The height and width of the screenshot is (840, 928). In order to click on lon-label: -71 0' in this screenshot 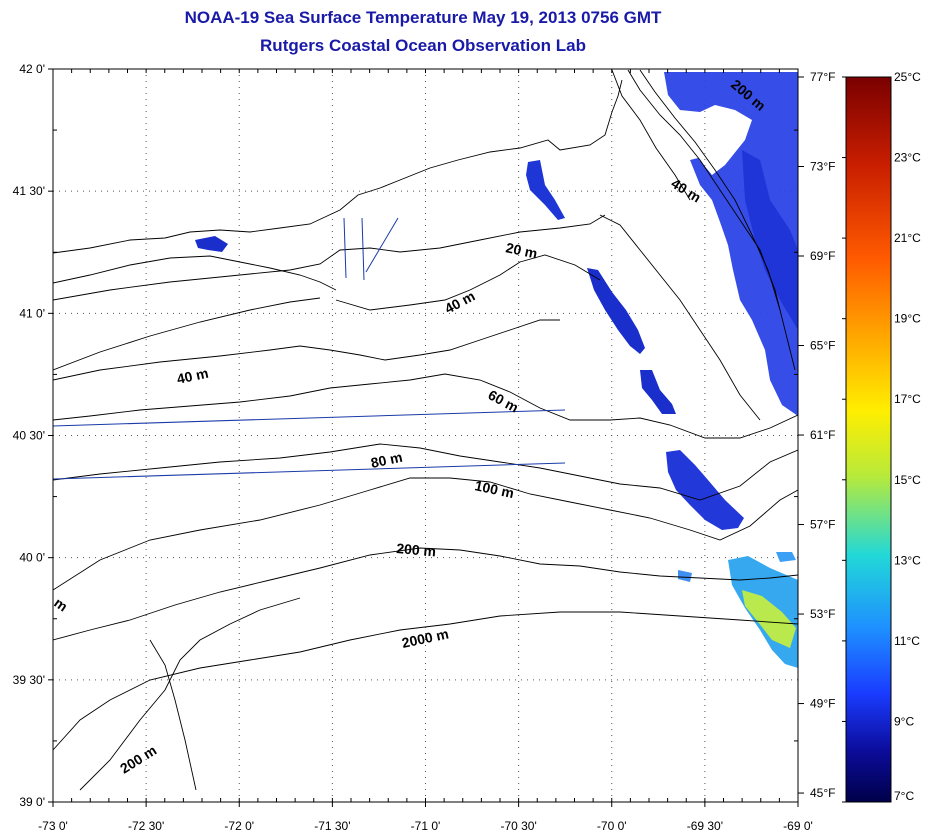, I will do `click(426, 826)`.